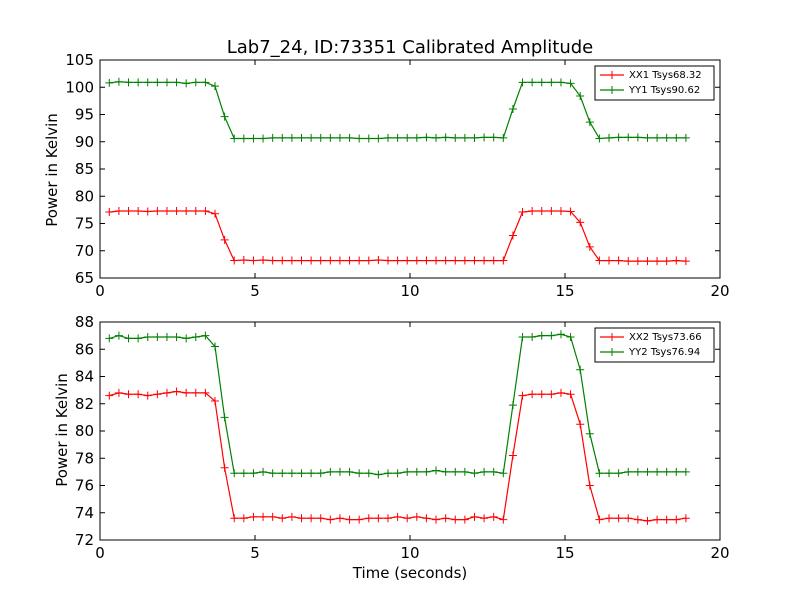 This screenshot has height=600, width=800. I want to click on top-x-tick-label: 20, so click(719, 291).